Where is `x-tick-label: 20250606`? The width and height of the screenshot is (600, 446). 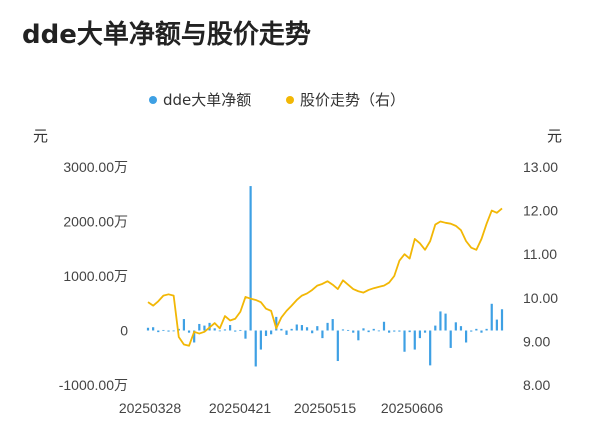
x-tick-label: 20250606 is located at coordinates (412, 408).